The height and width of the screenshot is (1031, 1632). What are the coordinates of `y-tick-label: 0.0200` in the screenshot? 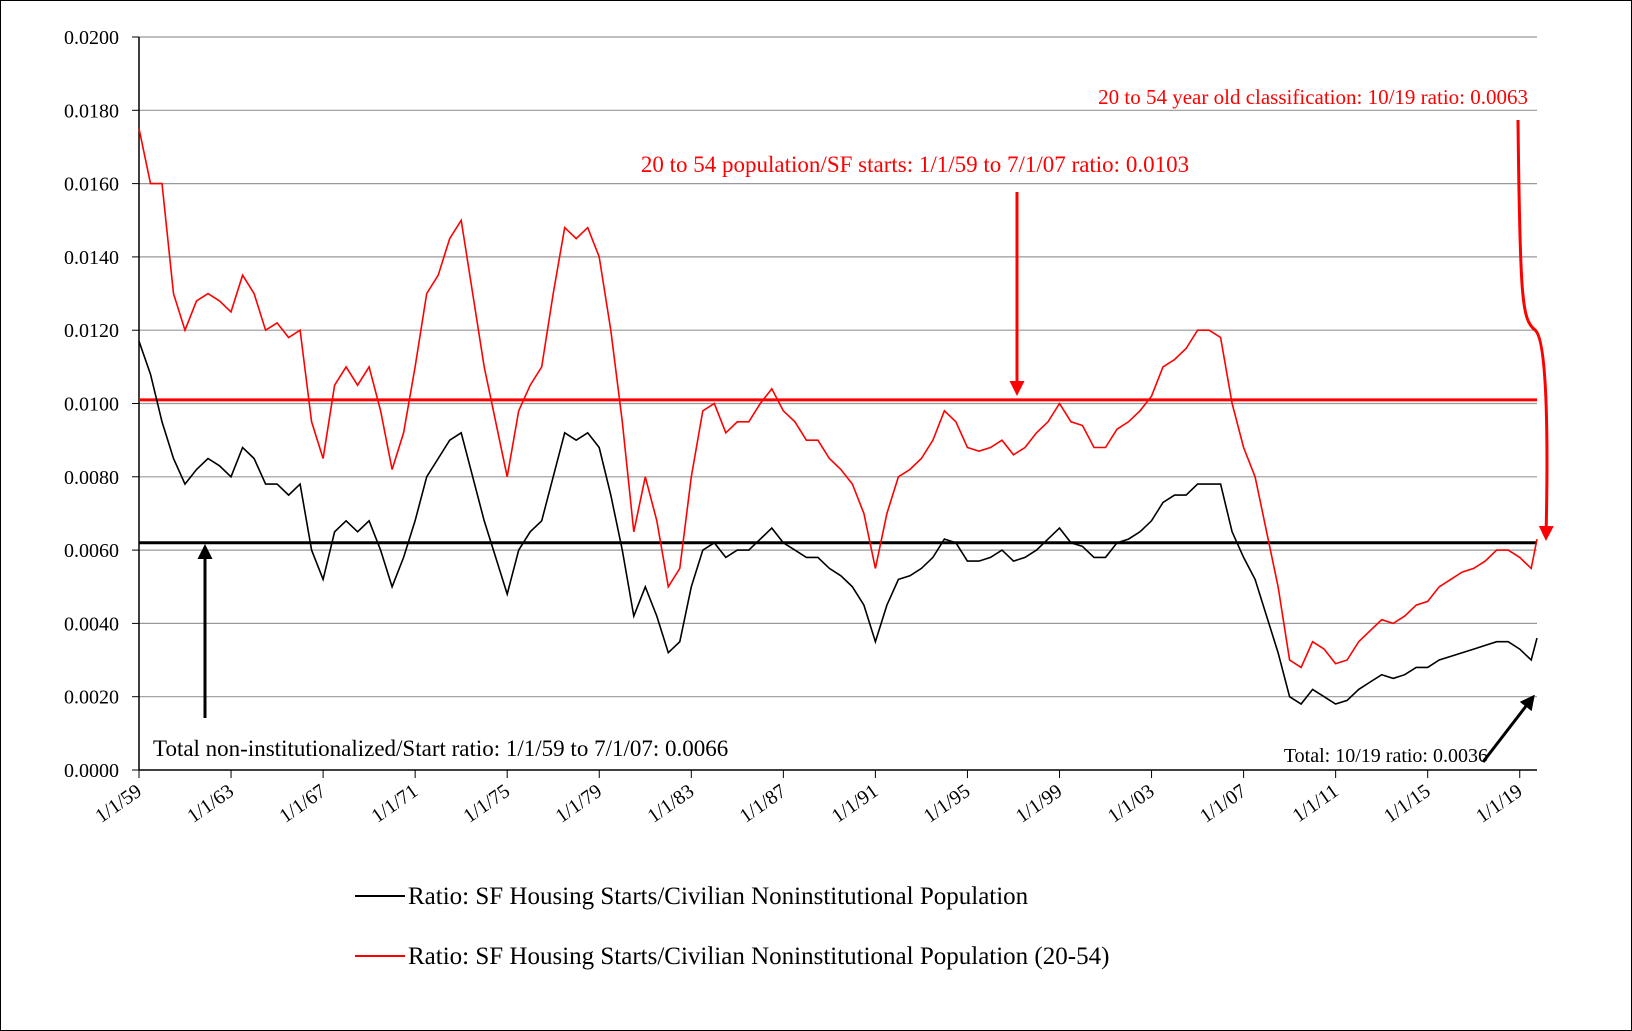 It's located at (91, 38).